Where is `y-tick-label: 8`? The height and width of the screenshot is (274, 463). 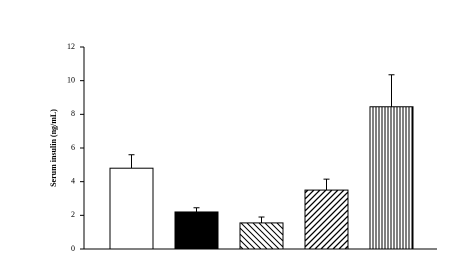
y-tick-label: 8 is located at coordinates (73, 113).